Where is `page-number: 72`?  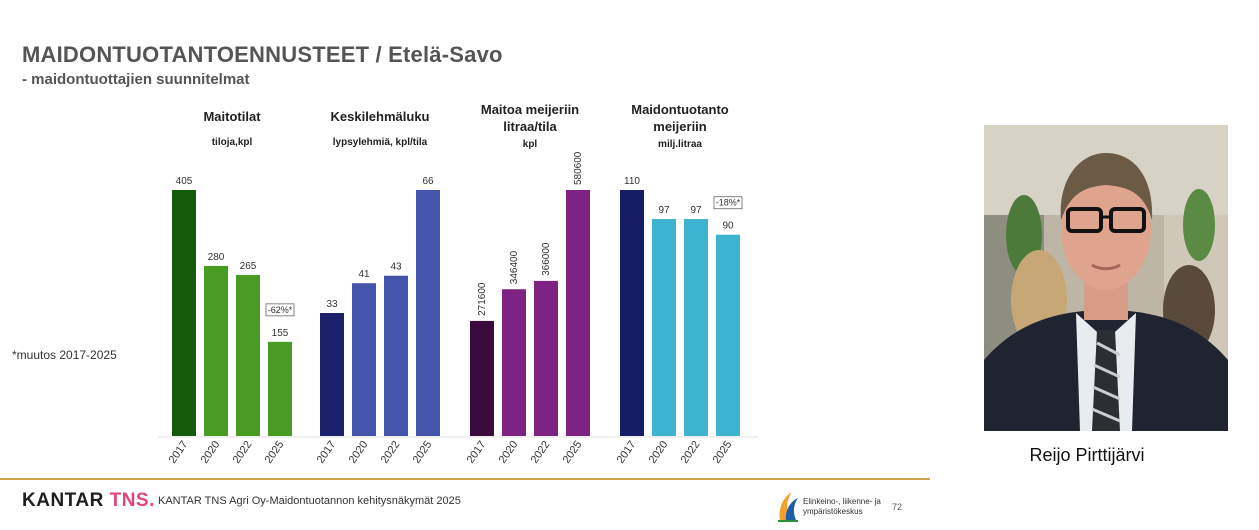 page-number: 72 is located at coordinates (897, 507).